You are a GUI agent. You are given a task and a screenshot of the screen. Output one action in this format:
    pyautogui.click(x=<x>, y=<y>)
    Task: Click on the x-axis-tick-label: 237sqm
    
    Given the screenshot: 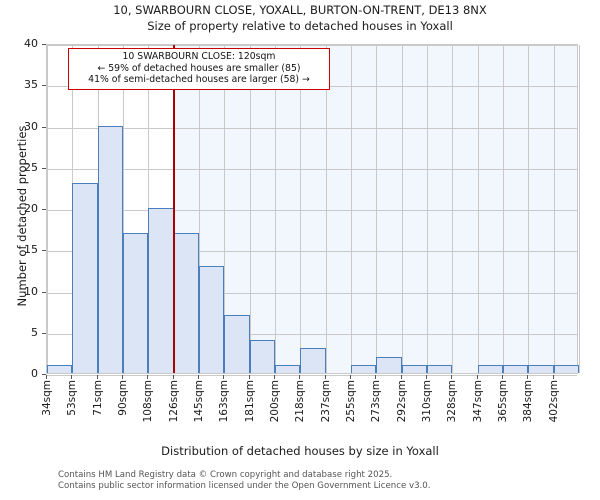 What is the action you would take?
    pyautogui.click(x=325, y=401)
    